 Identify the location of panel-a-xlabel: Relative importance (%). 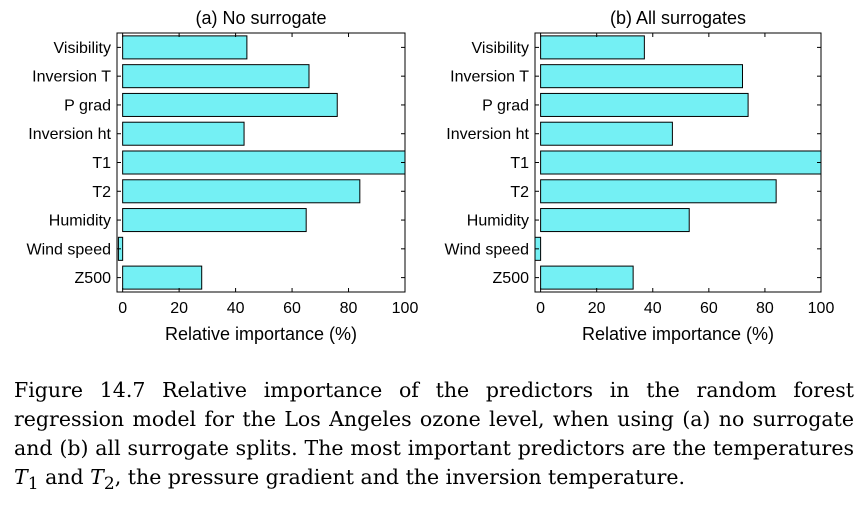
(261, 334).